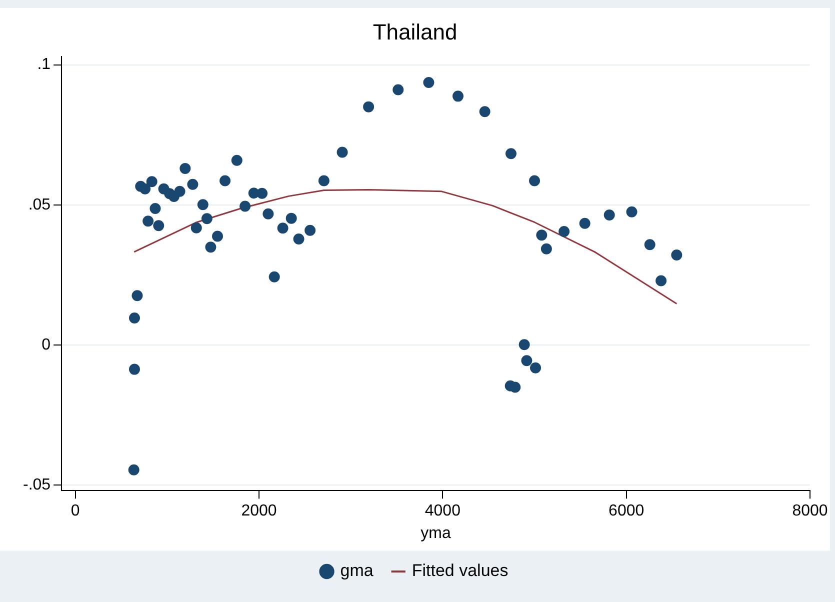 The width and height of the screenshot is (835, 602). I want to click on y-tick-label: .1, so click(44, 65).